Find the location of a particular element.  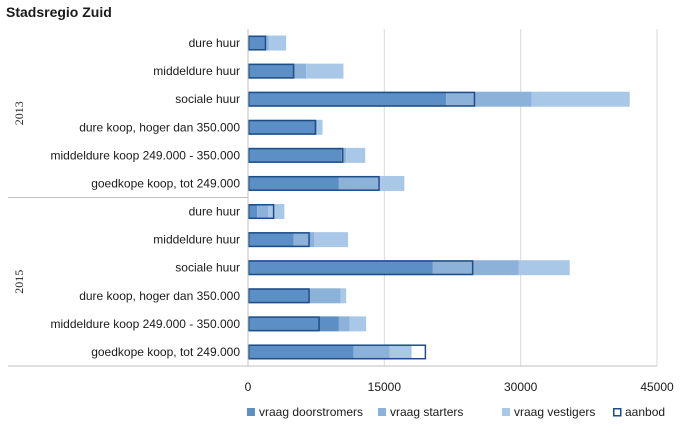

legend-label: vraag doorstromers is located at coordinates (311, 412).